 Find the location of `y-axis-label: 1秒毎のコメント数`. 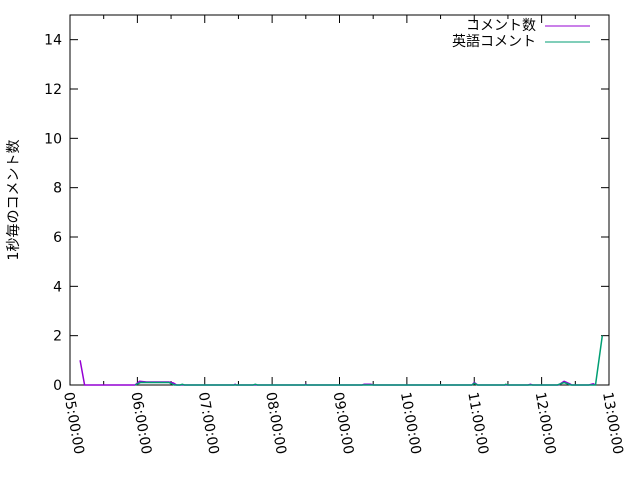

y-axis-label: 1秒毎のコメント数 is located at coordinates (14, 200).